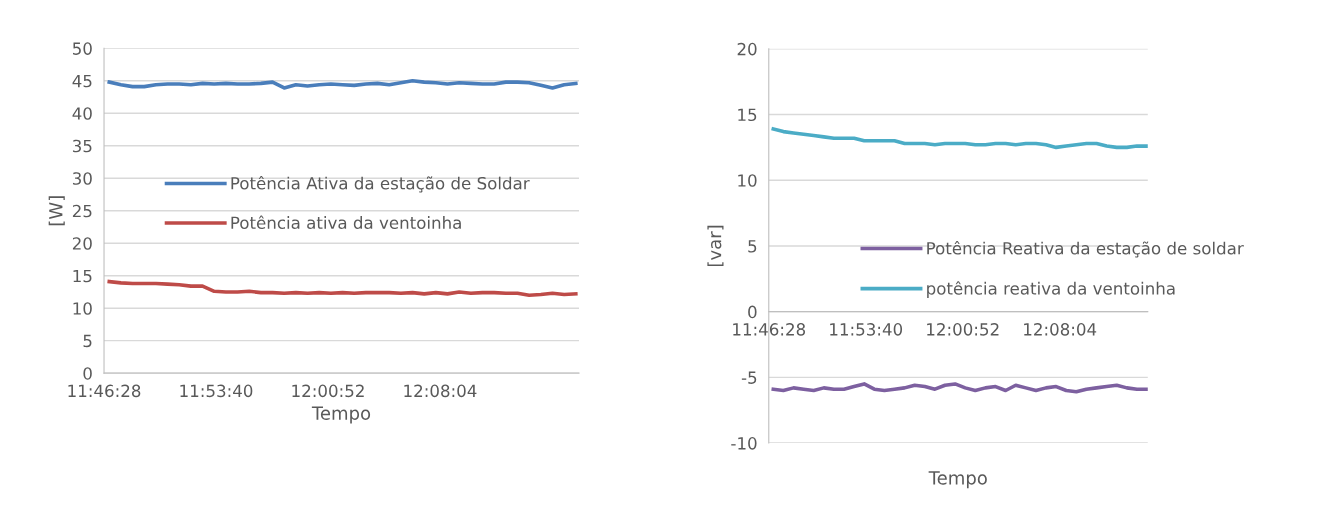 The image size is (1344, 514). What do you see at coordinates (82, 211) in the screenshot?
I see `y-tick-label: 25` at bounding box center [82, 211].